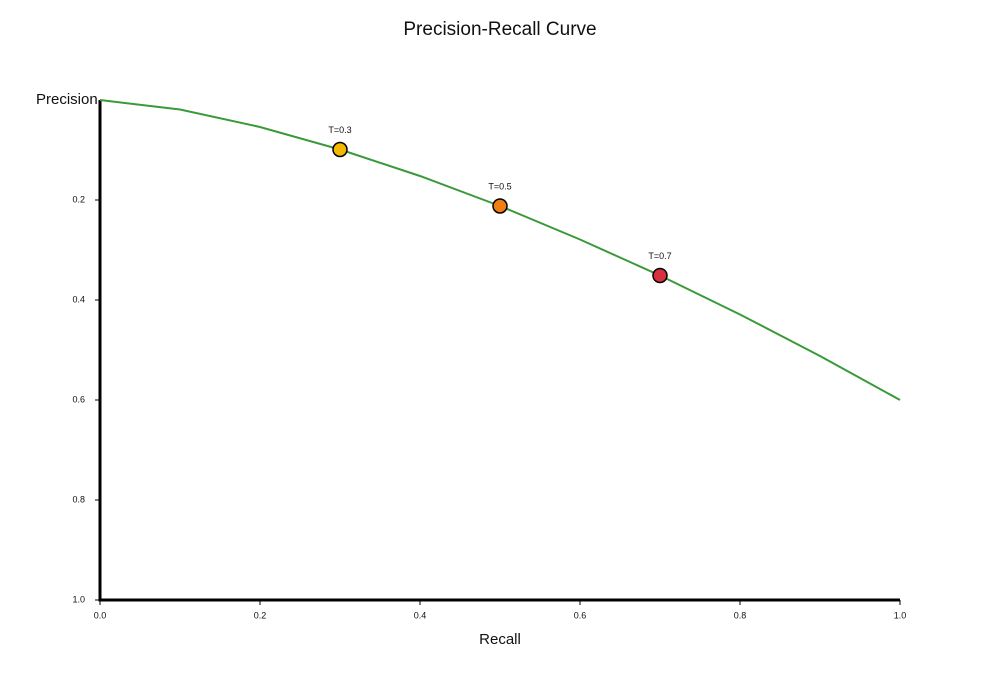 The width and height of the screenshot is (1000, 700). I want to click on x-tick-label: 0.6, so click(580, 615).